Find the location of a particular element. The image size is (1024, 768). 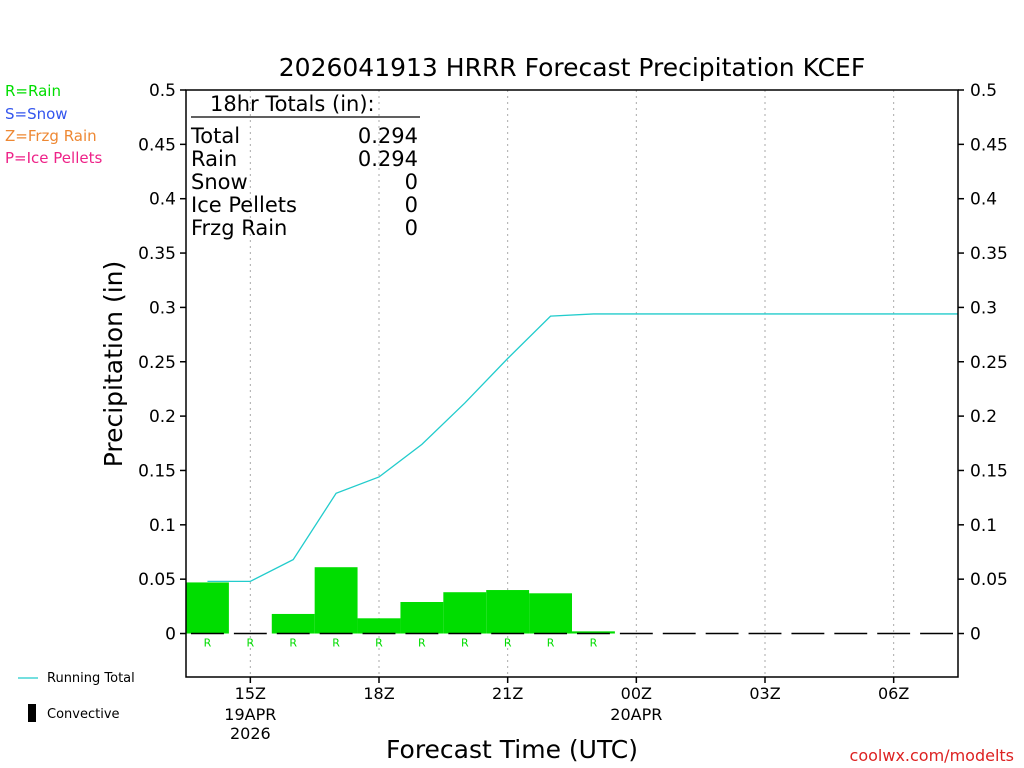

running-total-legend: Running Total is located at coordinates (91, 678).